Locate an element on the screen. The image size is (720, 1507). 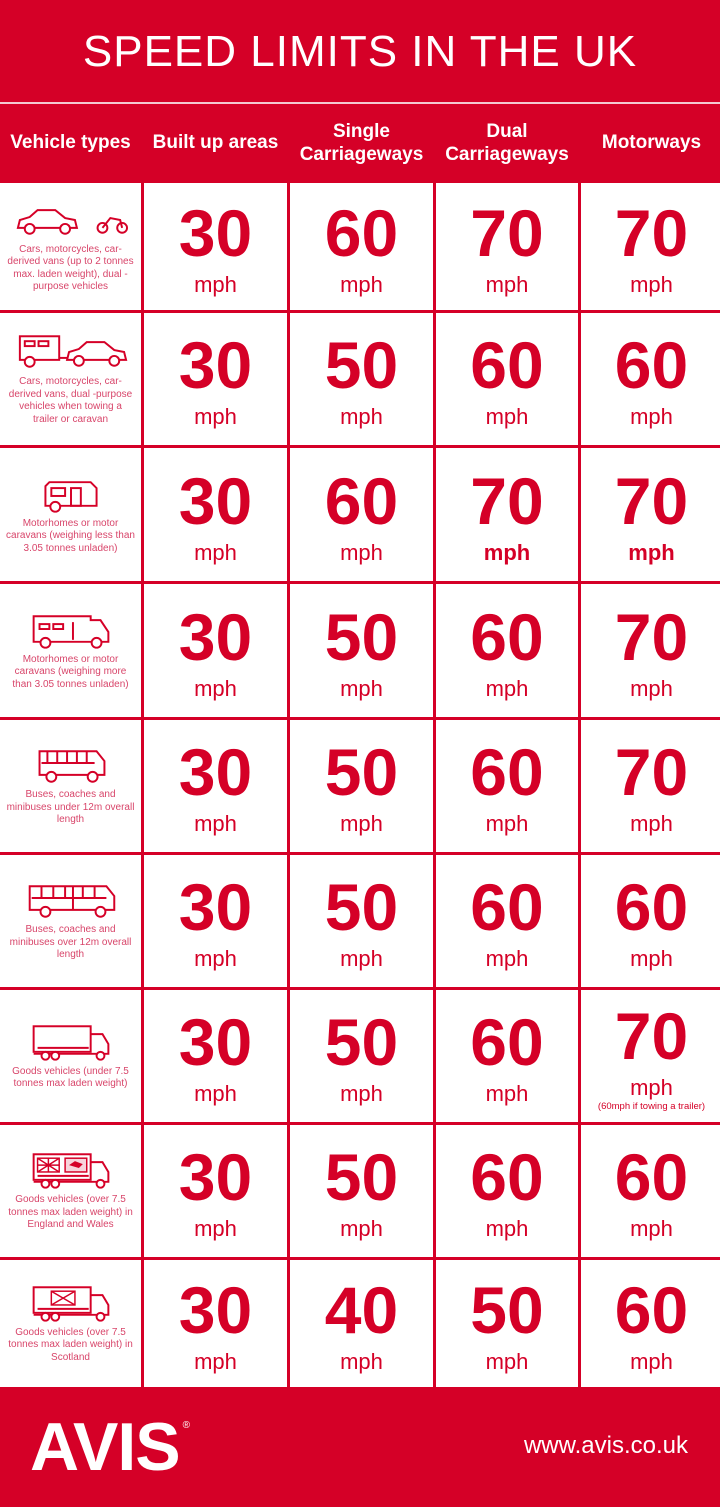
small-motorhome-icon is located at coordinates (70, 496).